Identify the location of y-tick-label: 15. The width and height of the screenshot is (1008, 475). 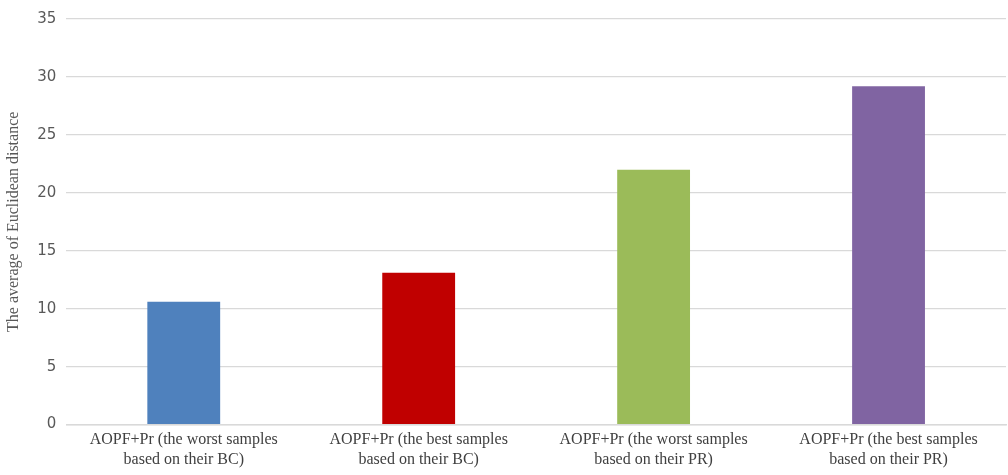
(47, 249).